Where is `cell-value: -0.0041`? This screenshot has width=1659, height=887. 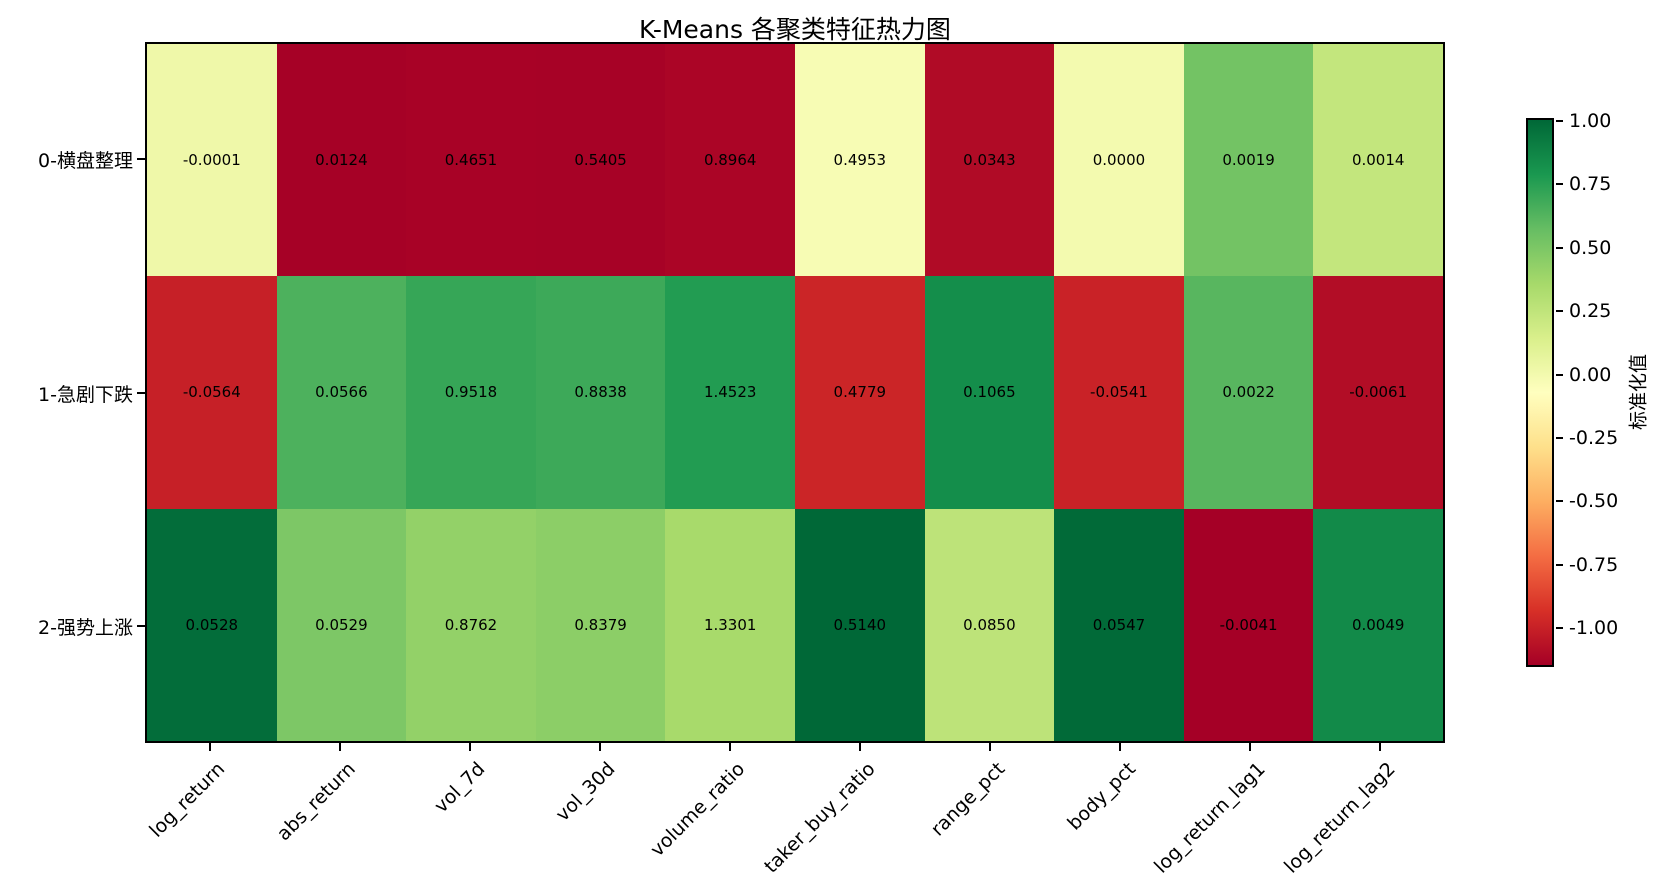
cell-value: -0.0041 is located at coordinates (1248, 624).